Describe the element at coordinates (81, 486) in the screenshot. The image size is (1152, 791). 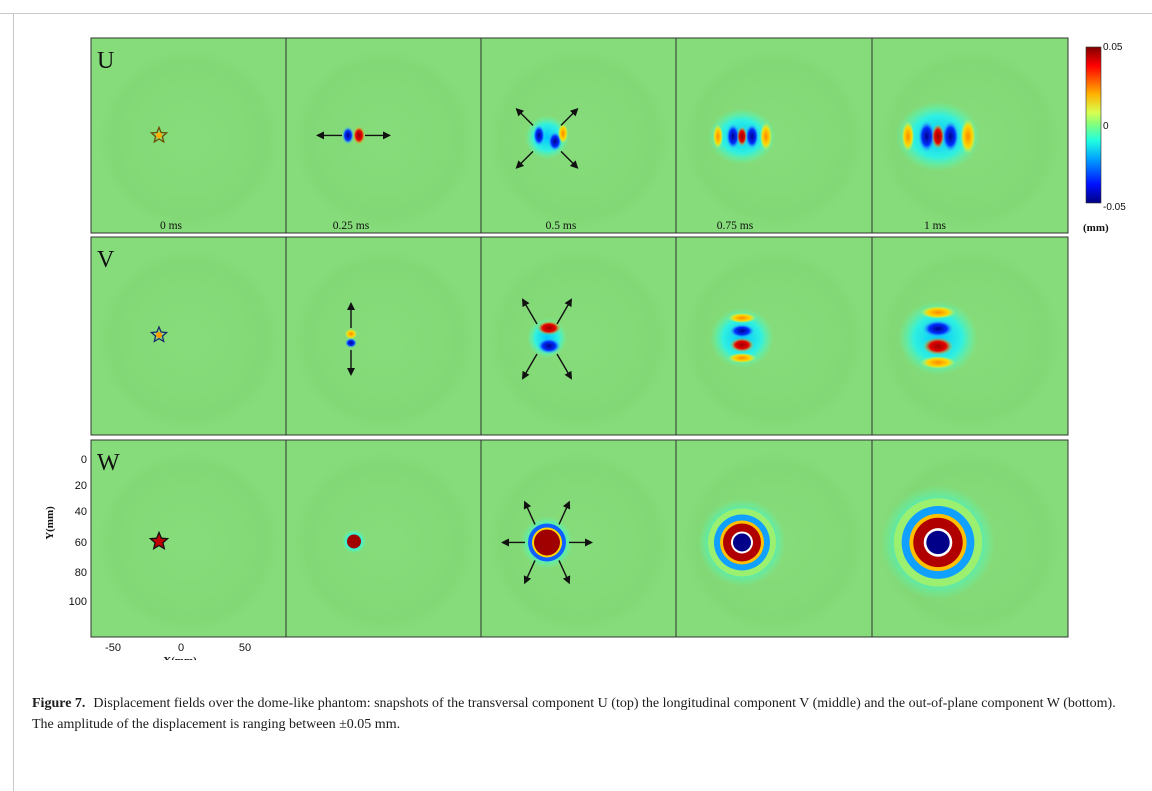
I see `y-tick-label: 20` at that location.